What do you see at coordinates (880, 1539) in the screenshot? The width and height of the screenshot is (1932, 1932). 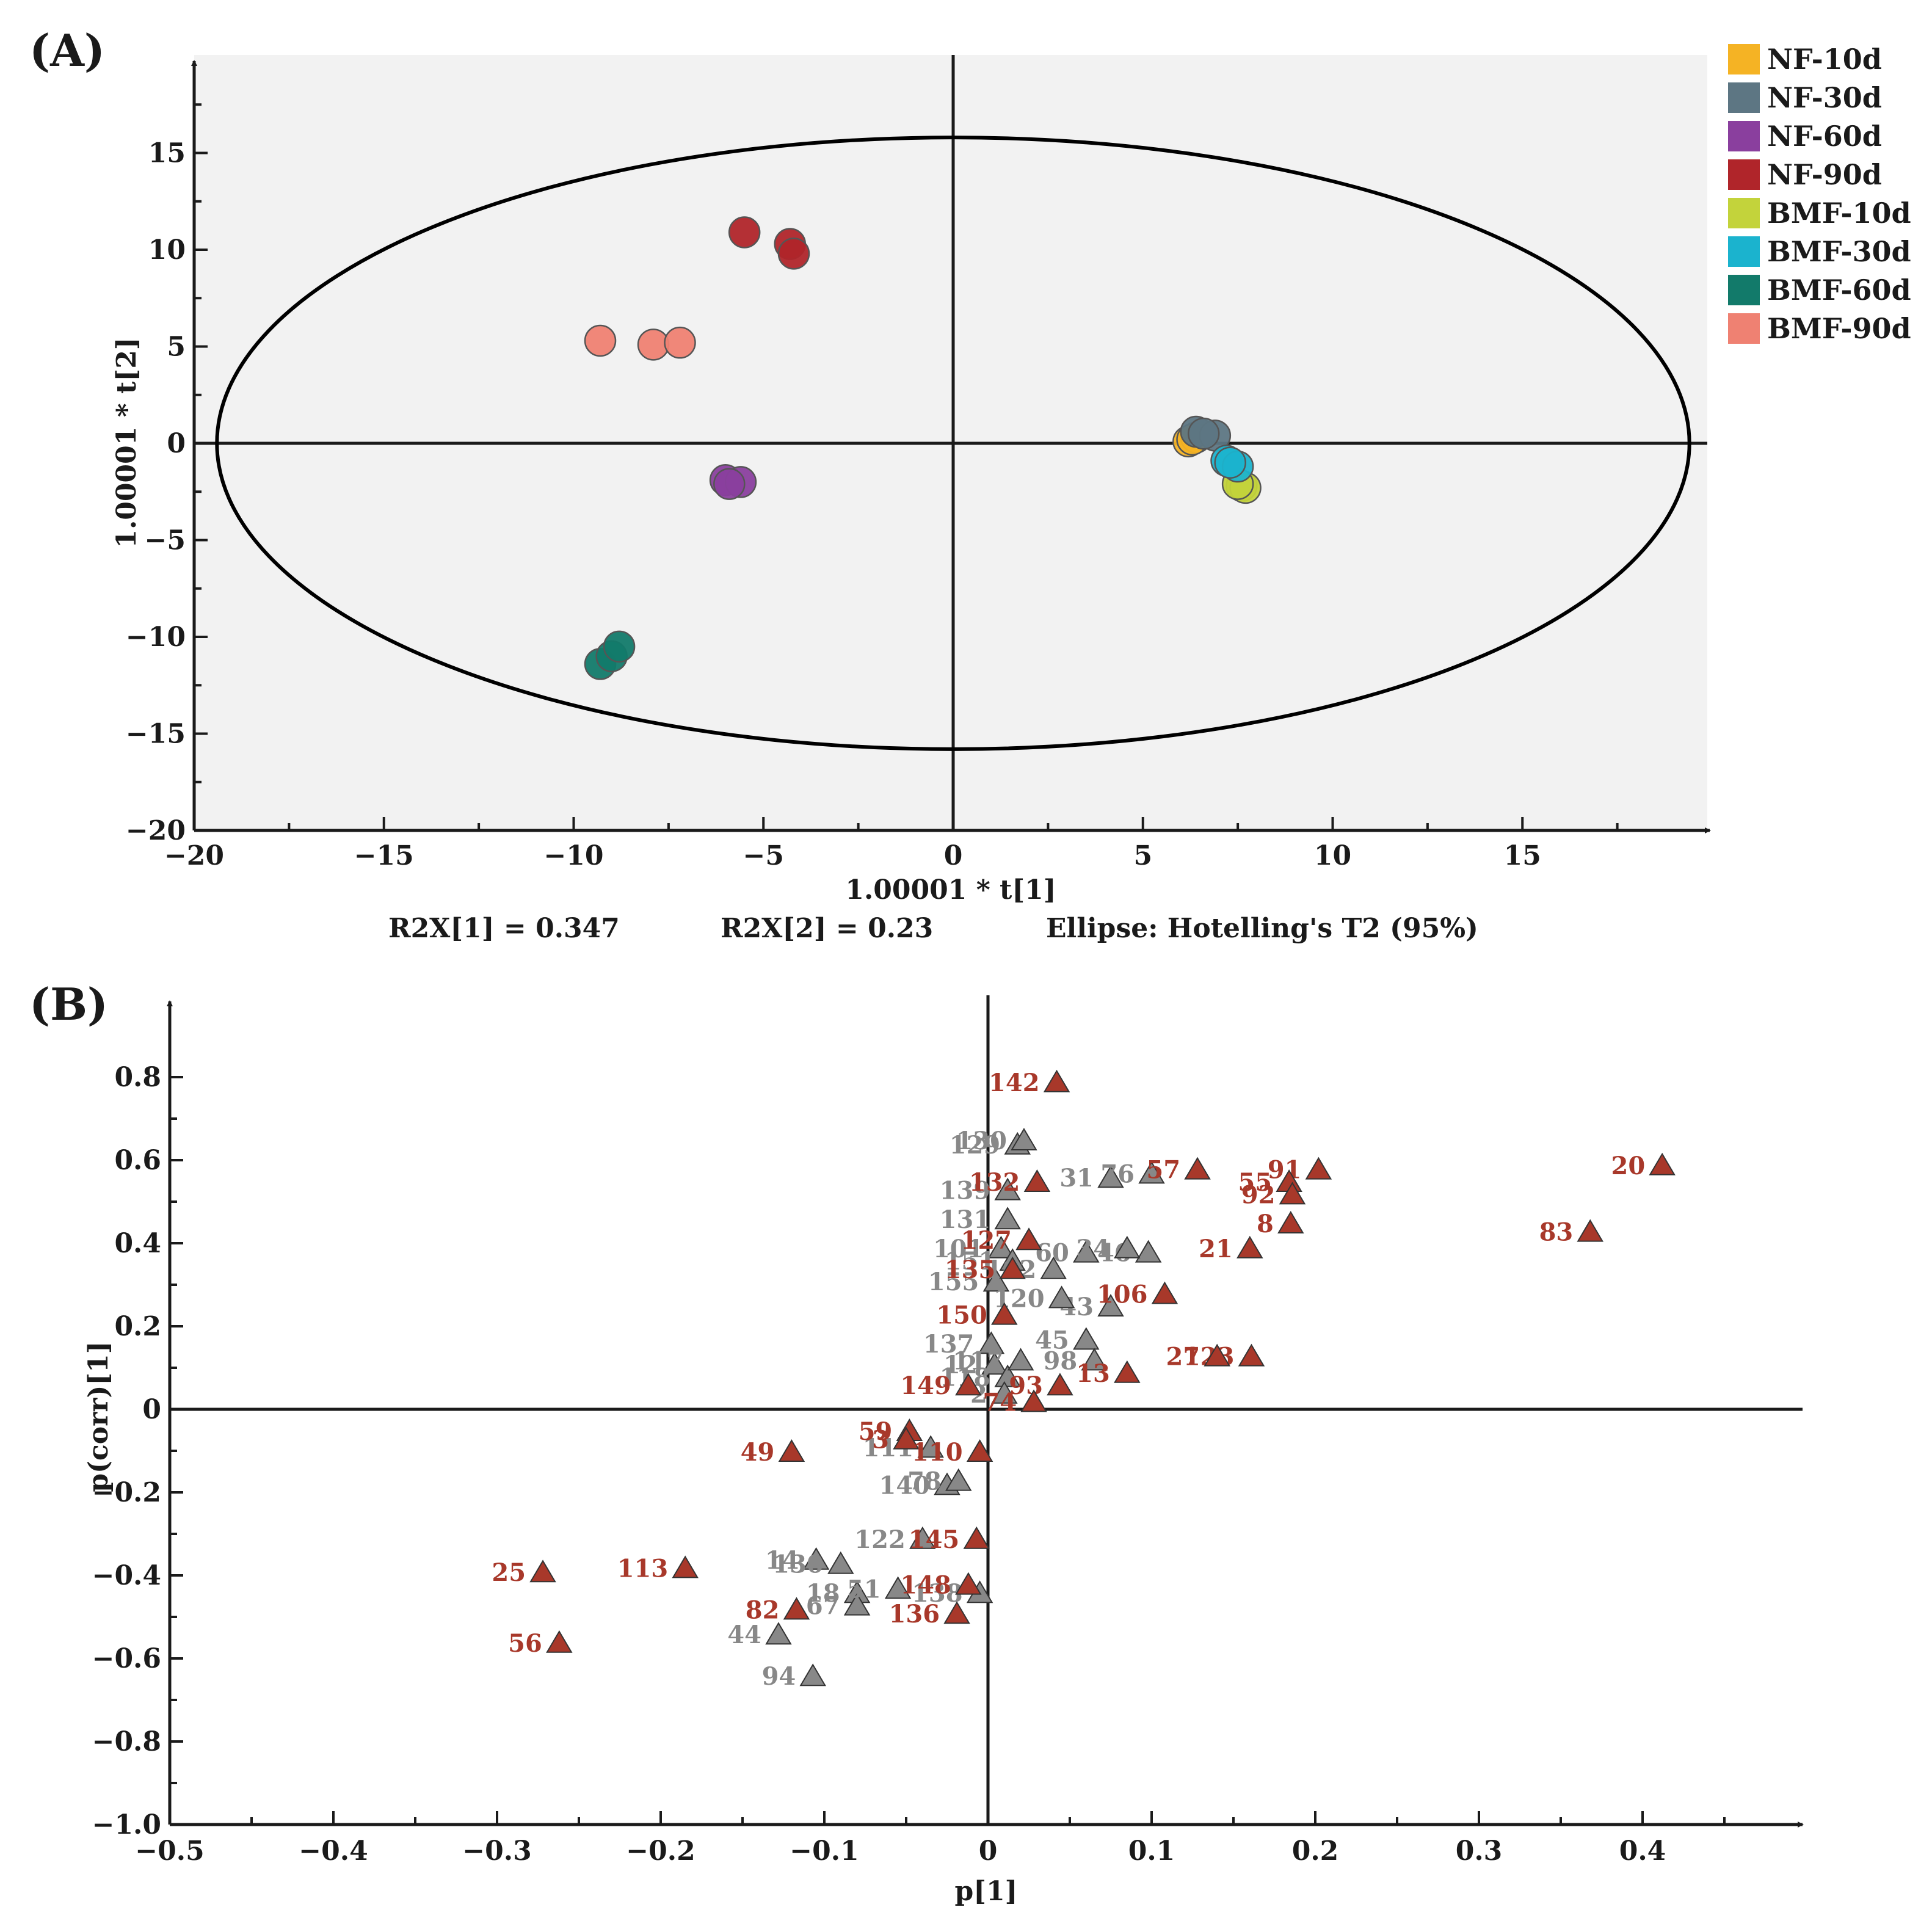 I see `loading-point-label: 122` at bounding box center [880, 1539].